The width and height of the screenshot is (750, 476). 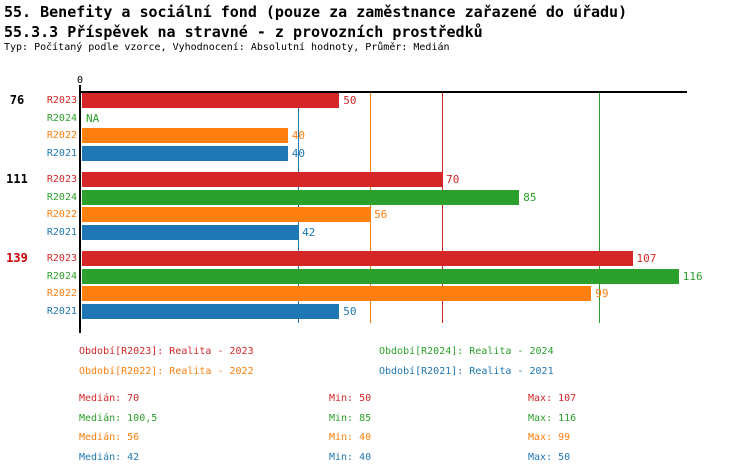 I want to click on stat-max-r2022: Max: 99, so click(x=549, y=437).